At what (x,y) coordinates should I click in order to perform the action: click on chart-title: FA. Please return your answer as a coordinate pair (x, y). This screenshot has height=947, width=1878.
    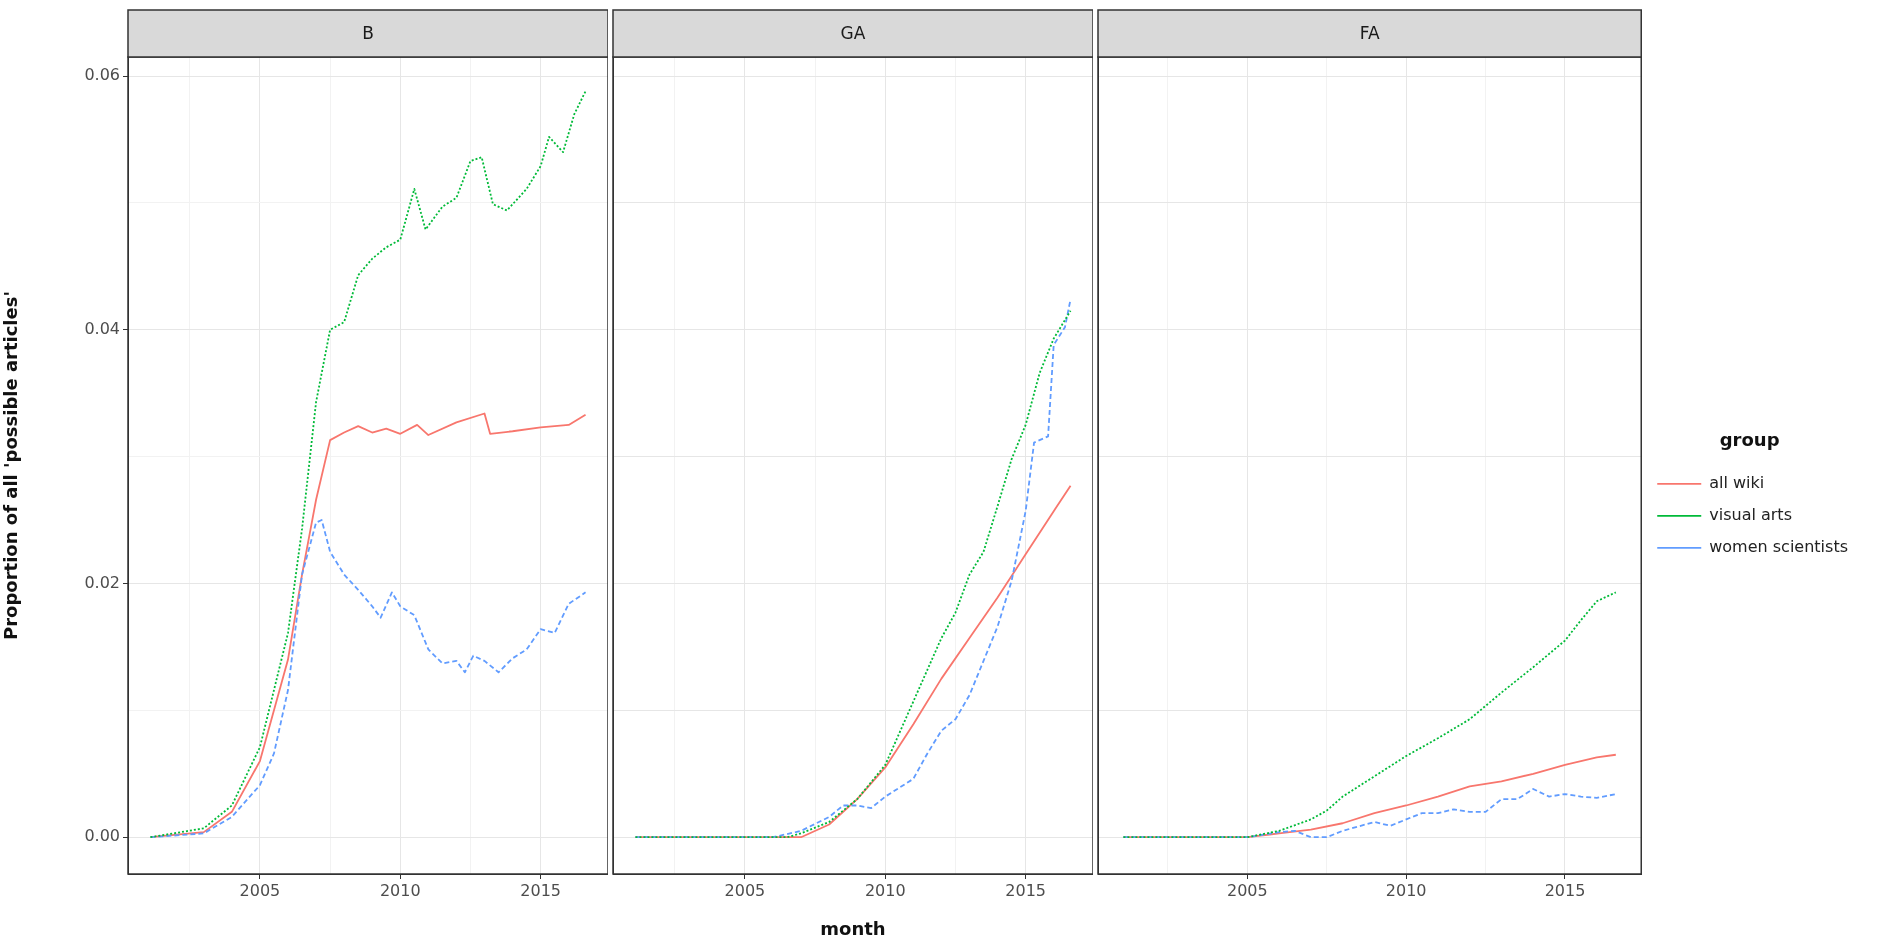
    Looking at the image, I should click on (1369, 32).